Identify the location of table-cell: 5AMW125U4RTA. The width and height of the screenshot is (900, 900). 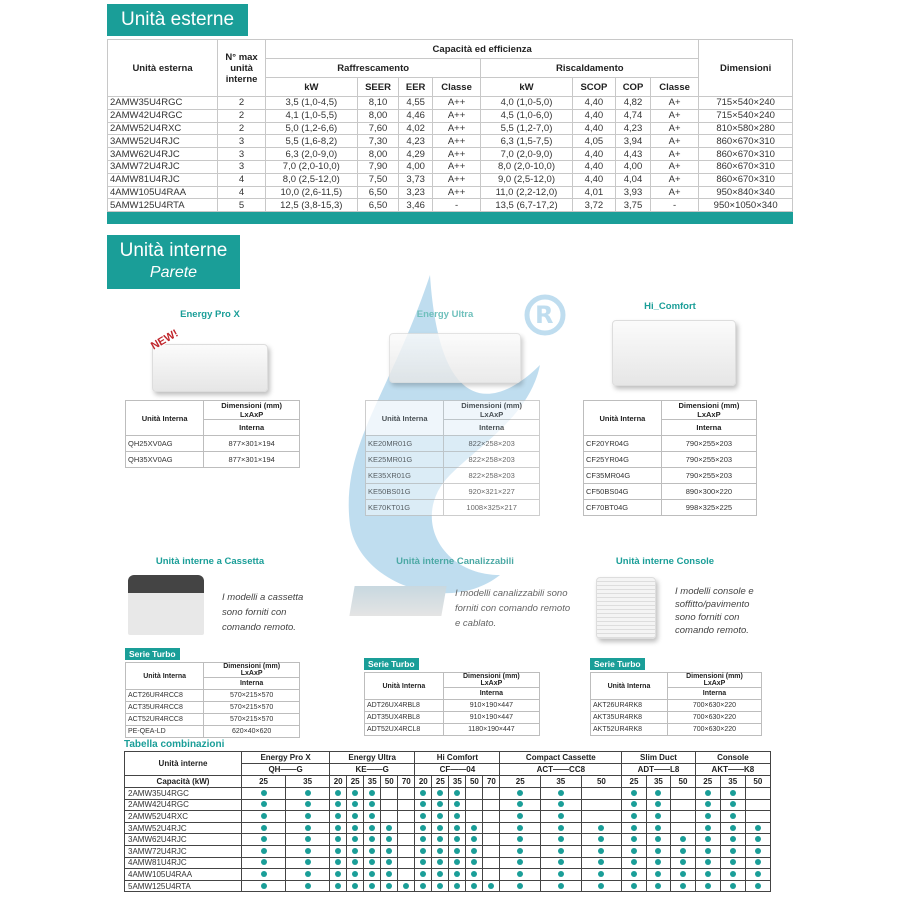
(162, 205).